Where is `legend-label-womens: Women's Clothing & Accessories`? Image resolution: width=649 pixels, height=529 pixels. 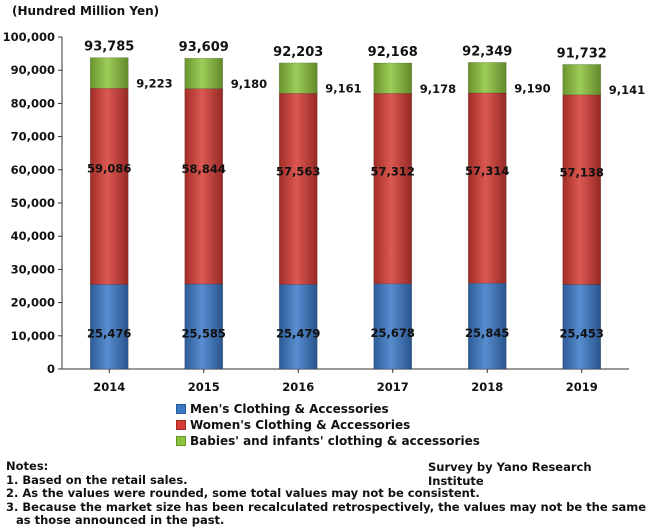
legend-label-womens: Women's Clothing & Accessories is located at coordinates (300, 425).